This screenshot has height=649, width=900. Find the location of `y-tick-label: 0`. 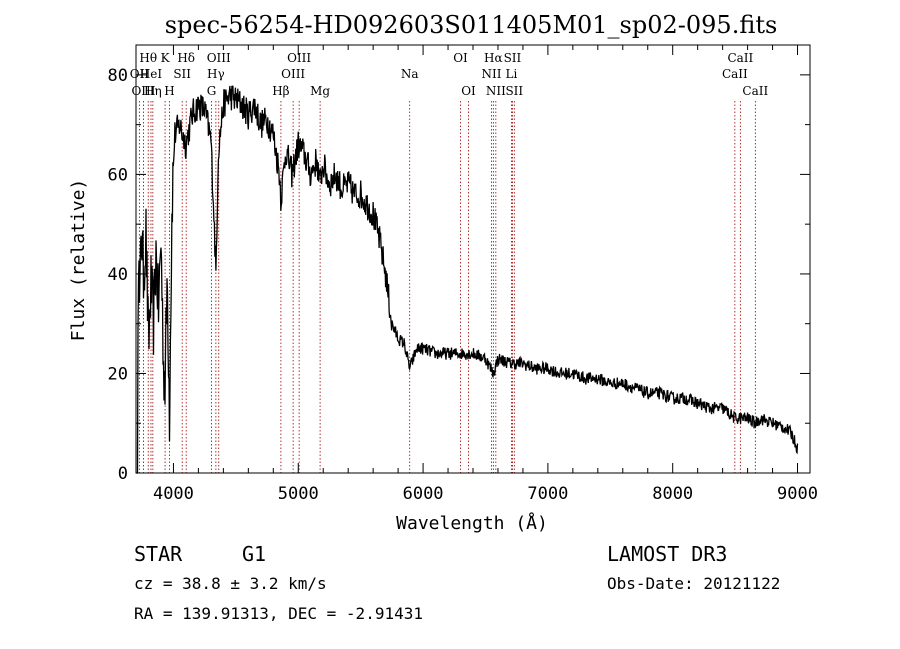

y-tick-label: 0 is located at coordinates (123, 474).